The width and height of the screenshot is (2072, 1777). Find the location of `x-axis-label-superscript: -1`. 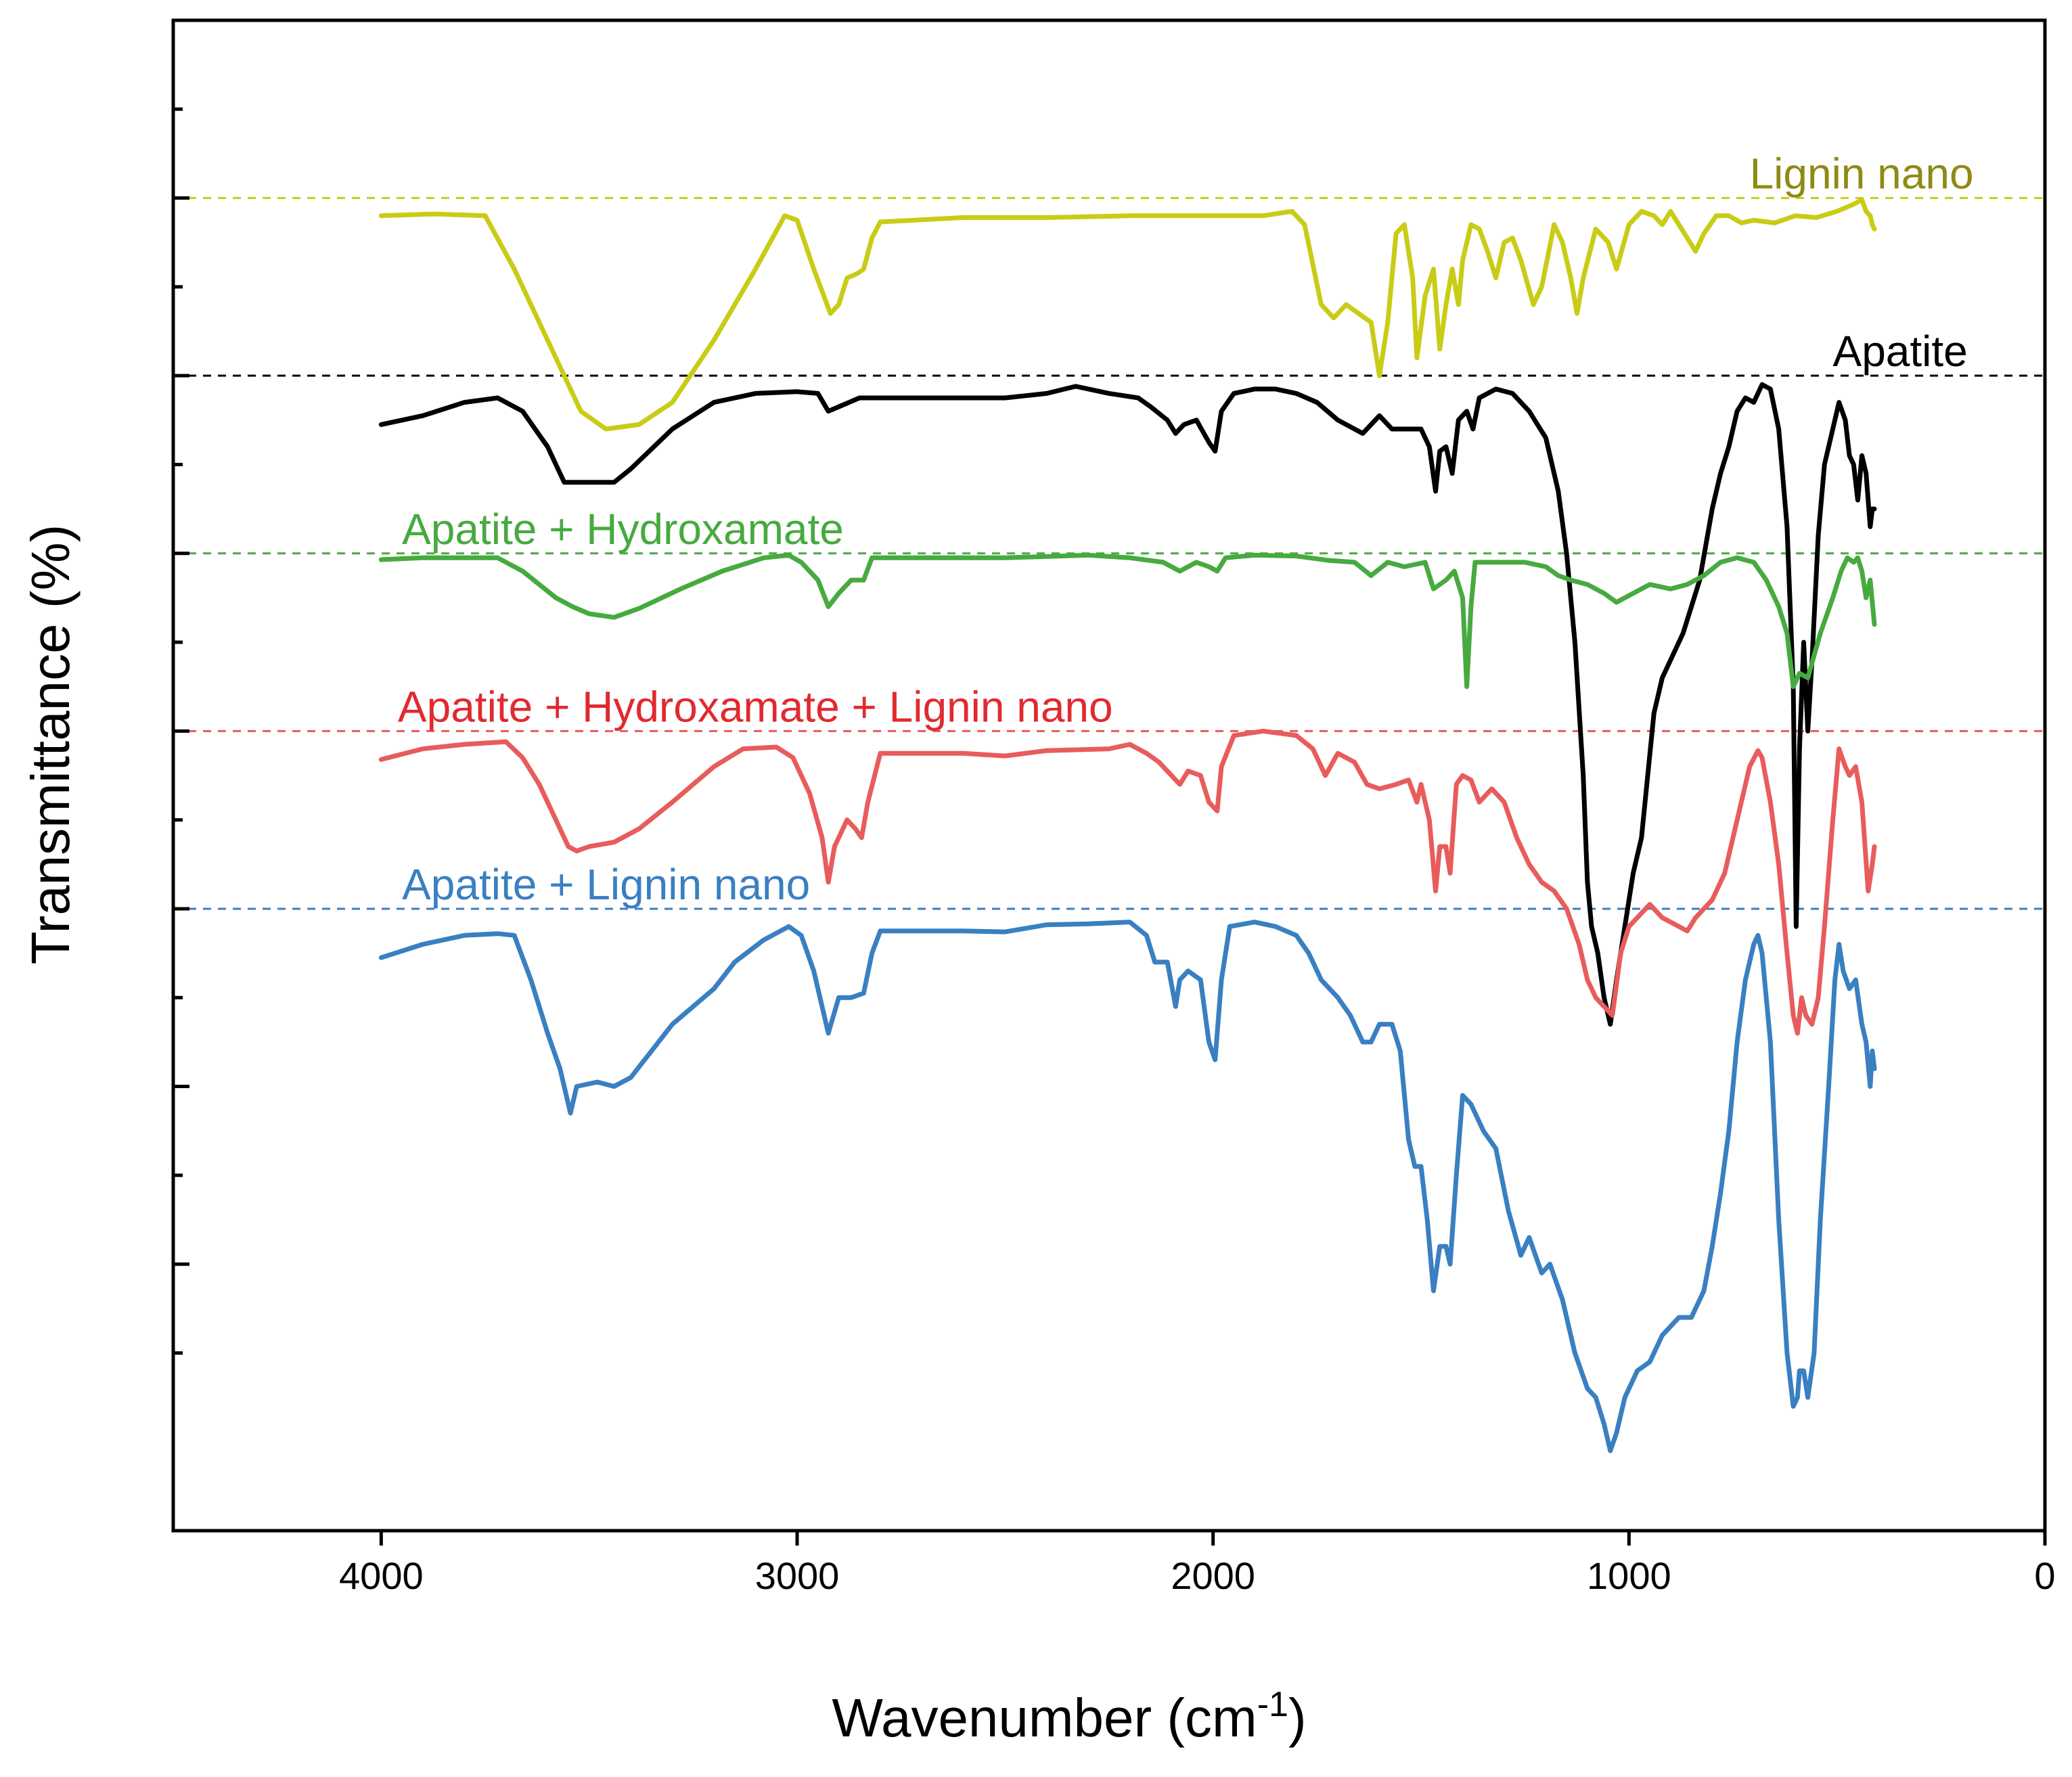

x-axis-label-superscript: -1 is located at coordinates (1272, 1704).